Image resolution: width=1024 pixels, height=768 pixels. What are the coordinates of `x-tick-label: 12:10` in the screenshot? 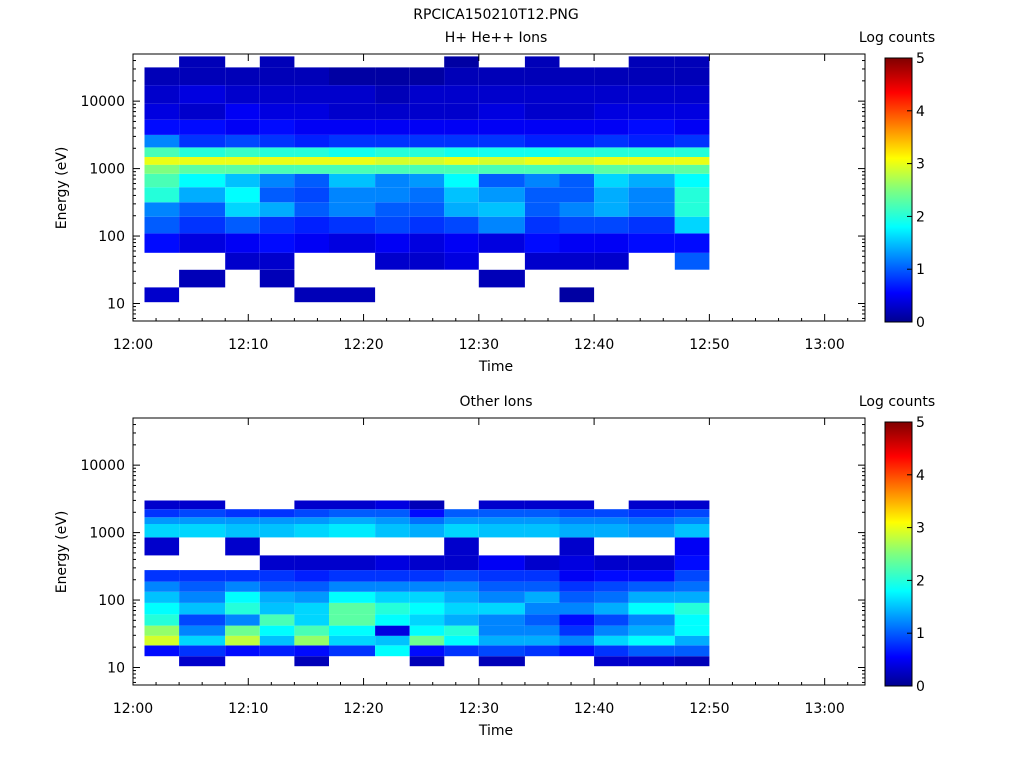 It's located at (248, 709).